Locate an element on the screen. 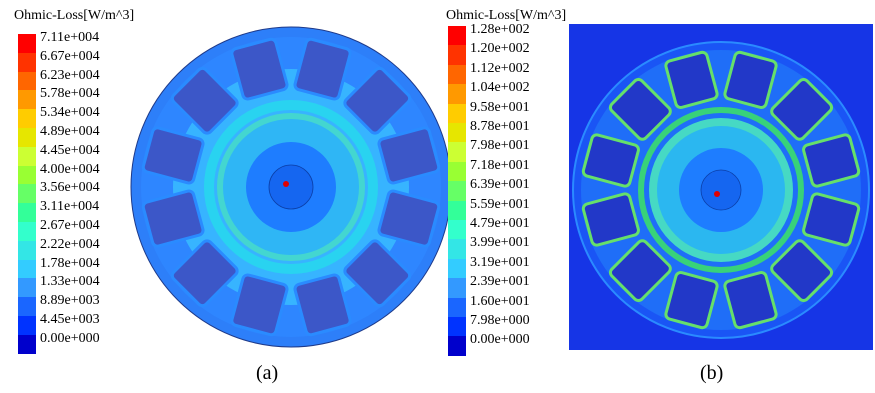 This screenshot has height=393, width=875. legend-tick-label: 6.23e+004 is located at coordinates (70, 75).